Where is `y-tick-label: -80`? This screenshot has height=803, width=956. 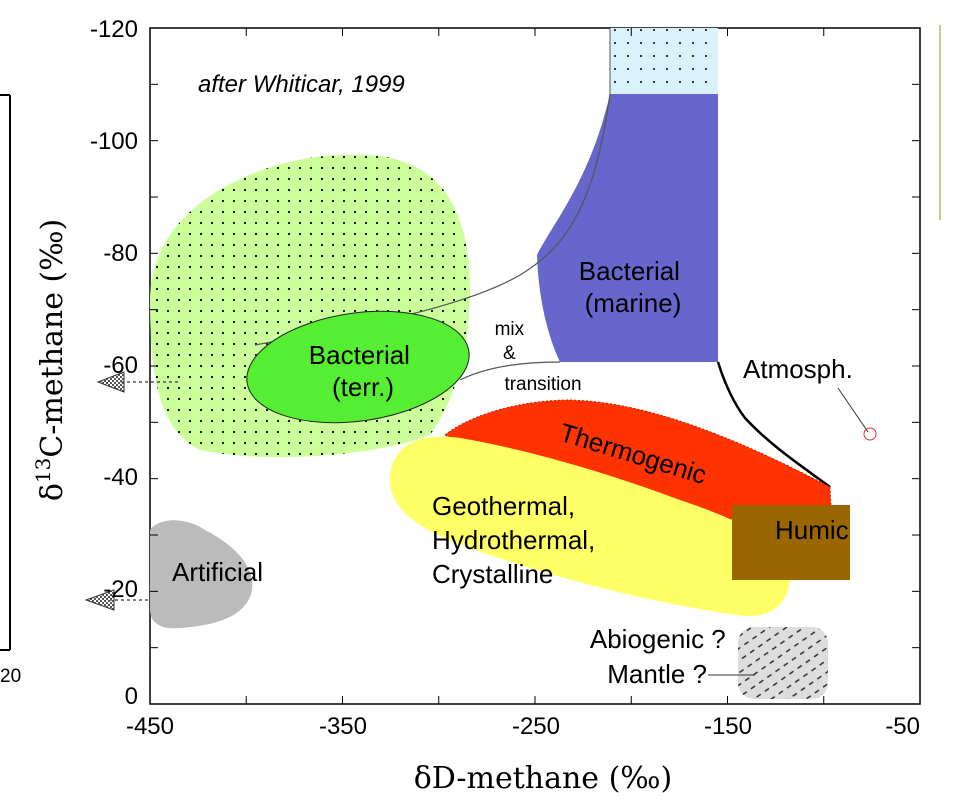 y-tick-label: -80 is located at coordinates (120, 253).